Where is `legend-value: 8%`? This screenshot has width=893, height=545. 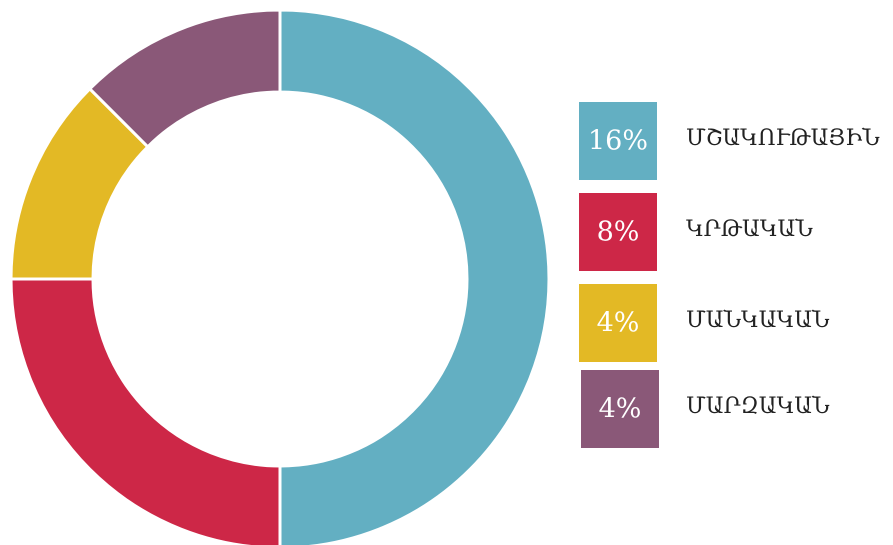
legend-value: 8% is located at coordinates (618, 232).